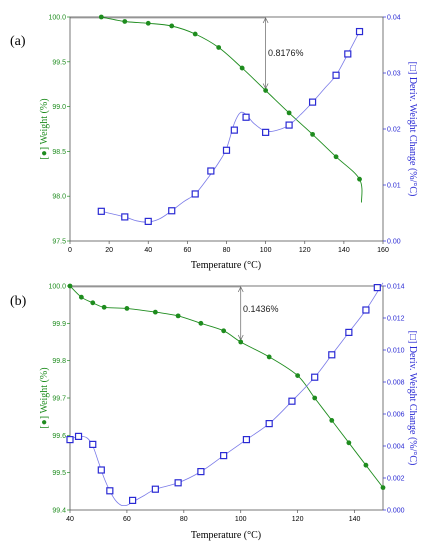 The image size is (427, 550). Describe the element at coordinates (344, 250) in the screenshot. I see `x-tick-label: 140` at that location.